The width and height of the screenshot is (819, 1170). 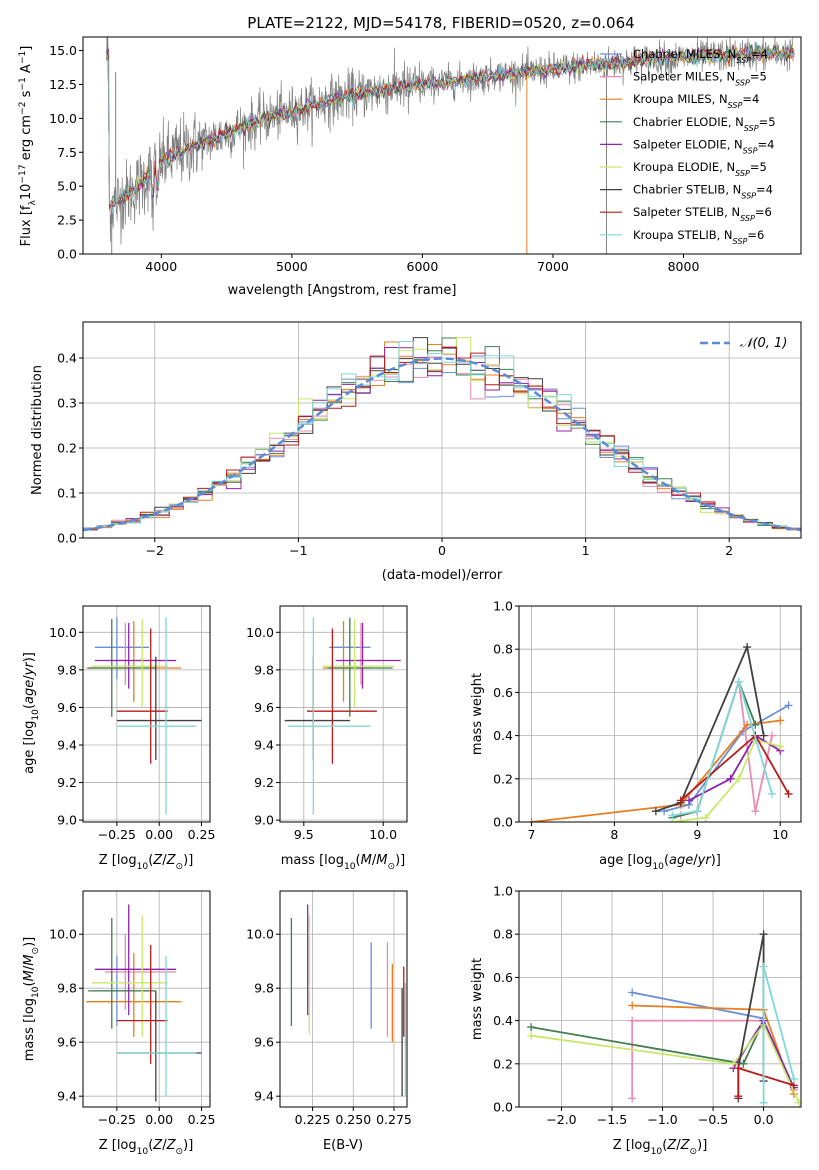 What do you see at coordinates (37, 430) in the screenshot?
I see `y-axis-label: Normed distribution` at bounding box center [37, 430].